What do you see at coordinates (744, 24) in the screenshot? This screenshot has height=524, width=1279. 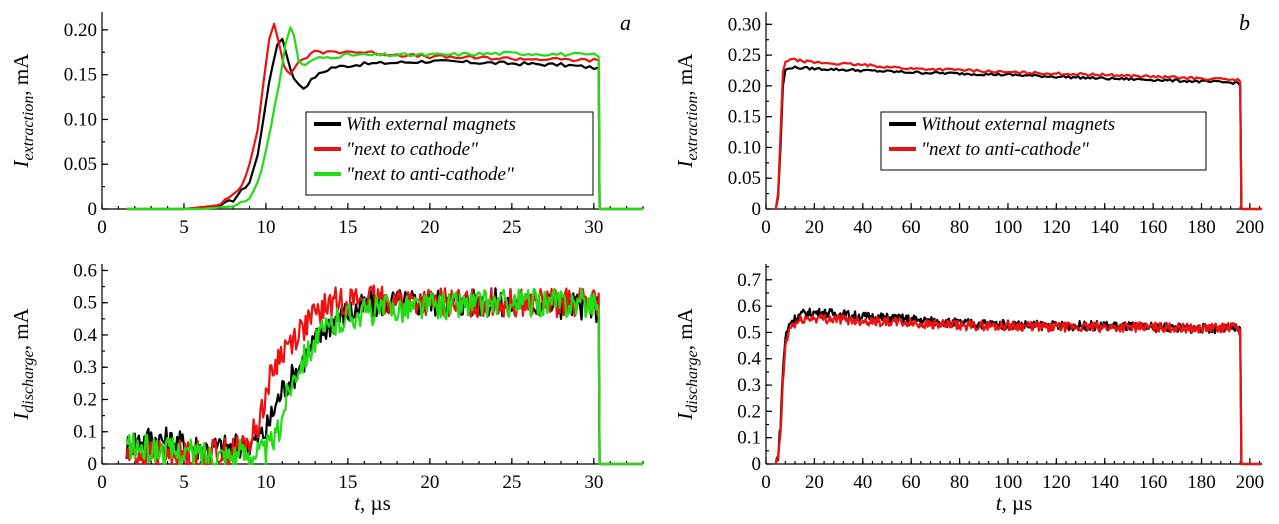 I see `y-tick-label: 0.30` at bounding box center [744, 24].